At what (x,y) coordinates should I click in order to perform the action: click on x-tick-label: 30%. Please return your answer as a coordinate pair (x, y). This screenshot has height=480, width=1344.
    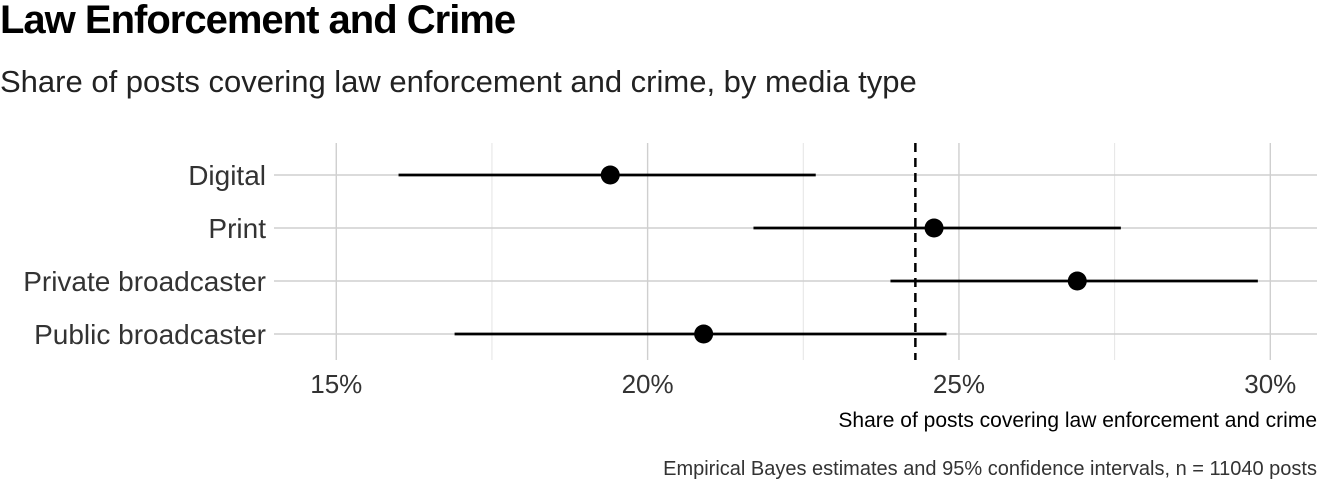
    Looking at the image, I should click on (1270, 384).